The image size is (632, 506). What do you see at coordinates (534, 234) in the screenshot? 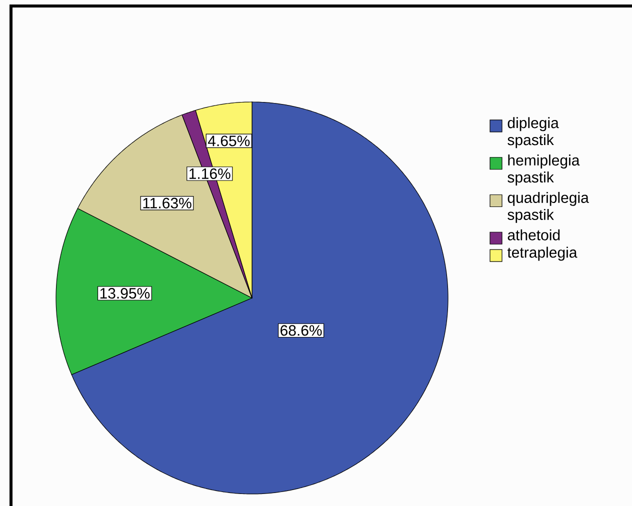
I see `legend-label: athetoid` at bounding box center [534, 234].